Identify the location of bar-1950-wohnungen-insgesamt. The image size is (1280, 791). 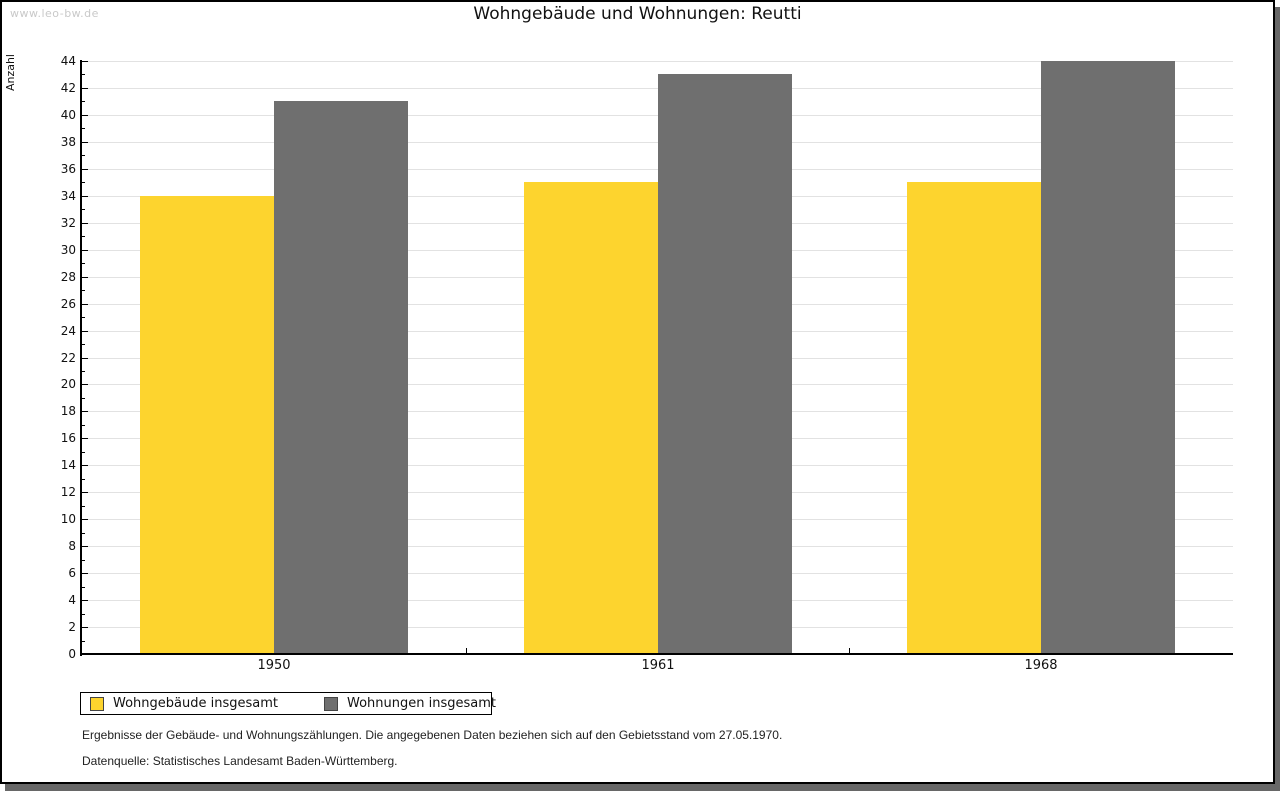
(341, 377).